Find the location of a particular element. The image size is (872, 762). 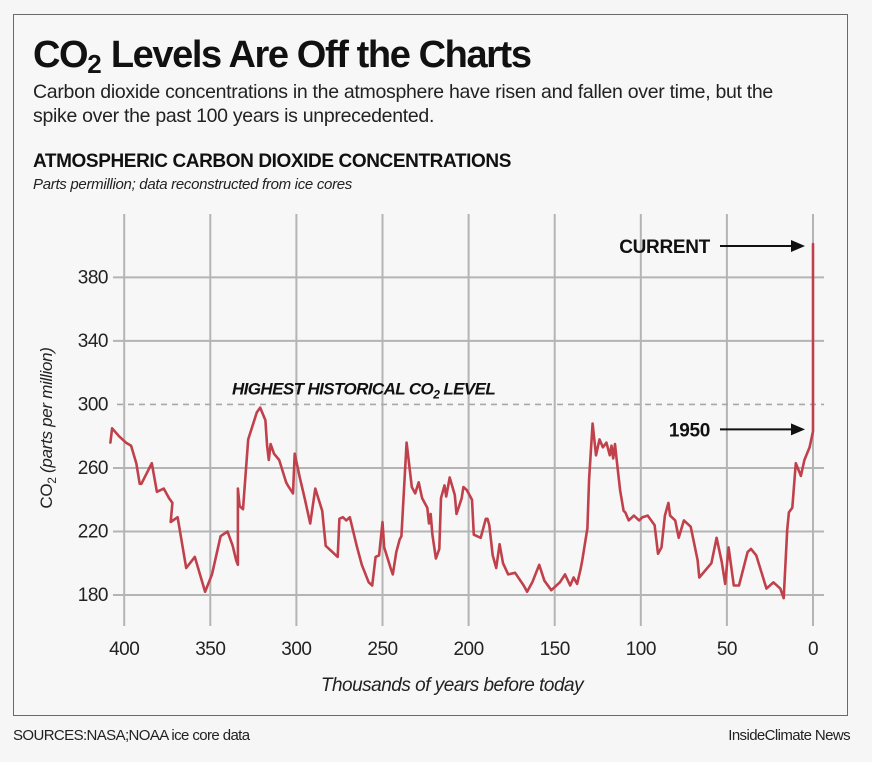

y-label-rest: (parts per million) is located at coordinates (46, 412).